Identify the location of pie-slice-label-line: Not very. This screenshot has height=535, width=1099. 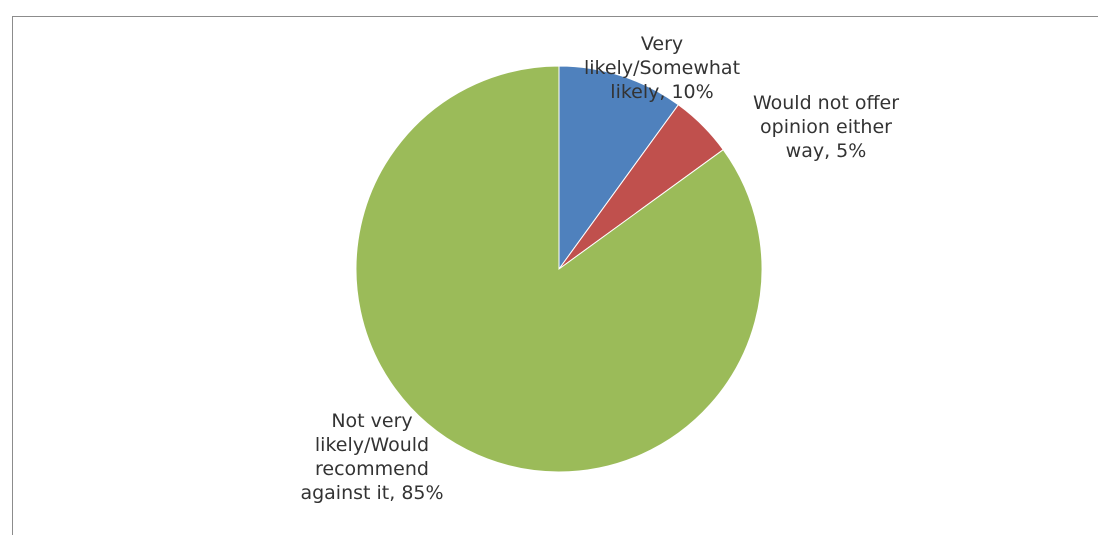
(371, 421).